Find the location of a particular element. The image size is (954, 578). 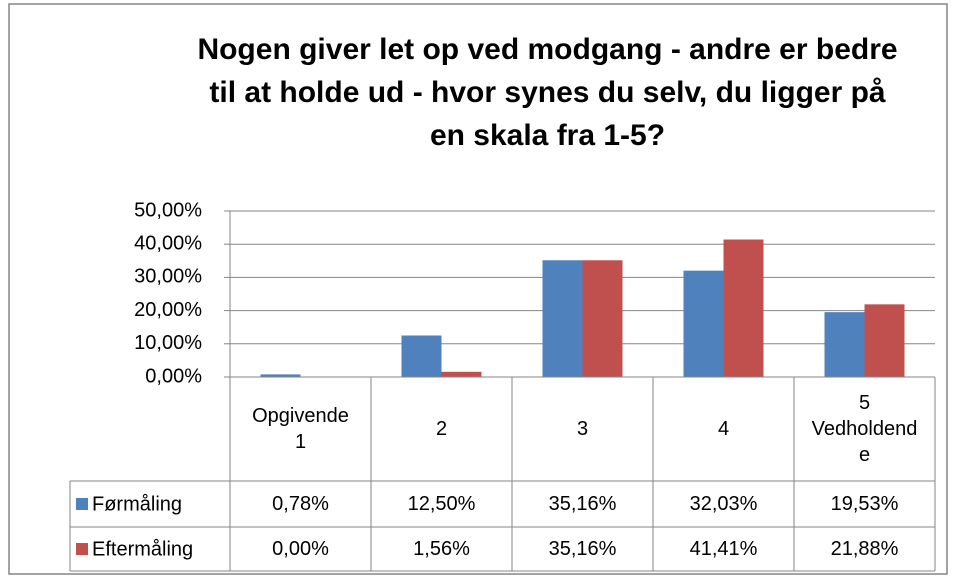

data-label: 19,53% is located at coordinates (864, 504).